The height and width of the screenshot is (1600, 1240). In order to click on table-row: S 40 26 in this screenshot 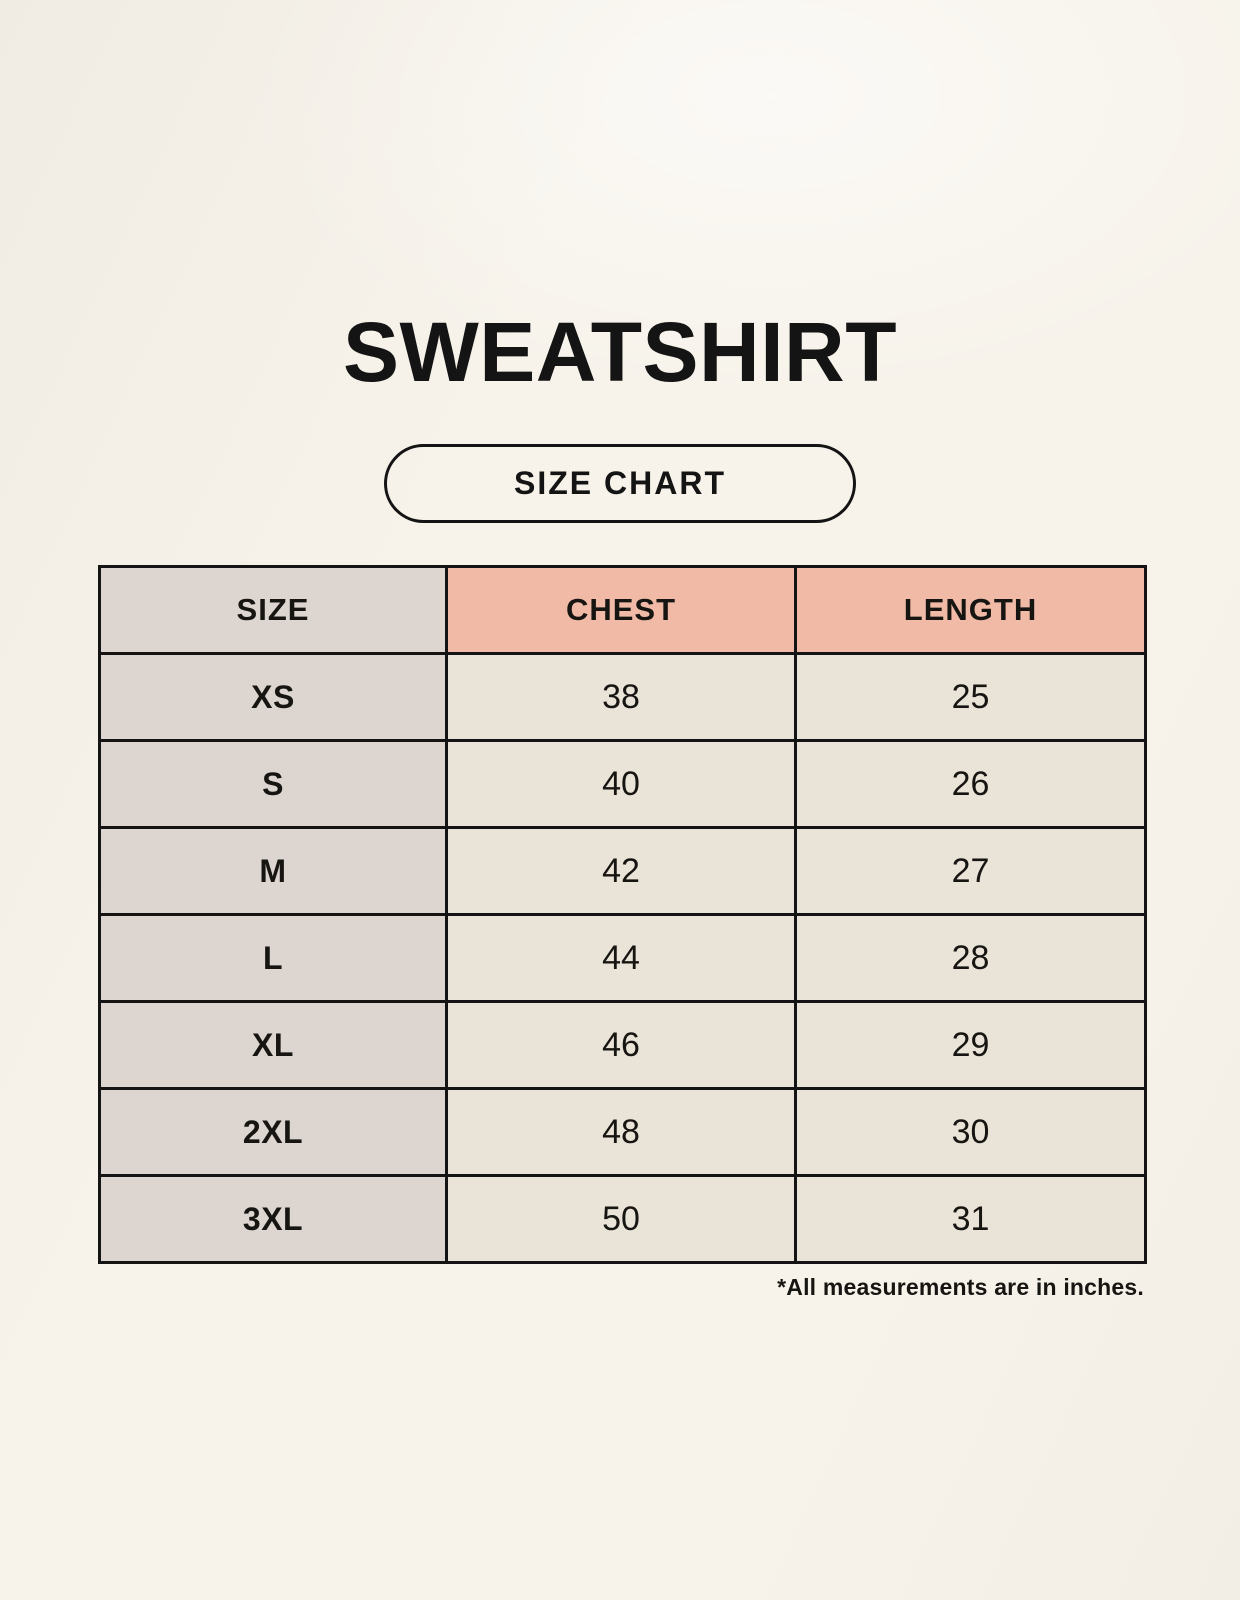, I will do `click(622, 784)`.